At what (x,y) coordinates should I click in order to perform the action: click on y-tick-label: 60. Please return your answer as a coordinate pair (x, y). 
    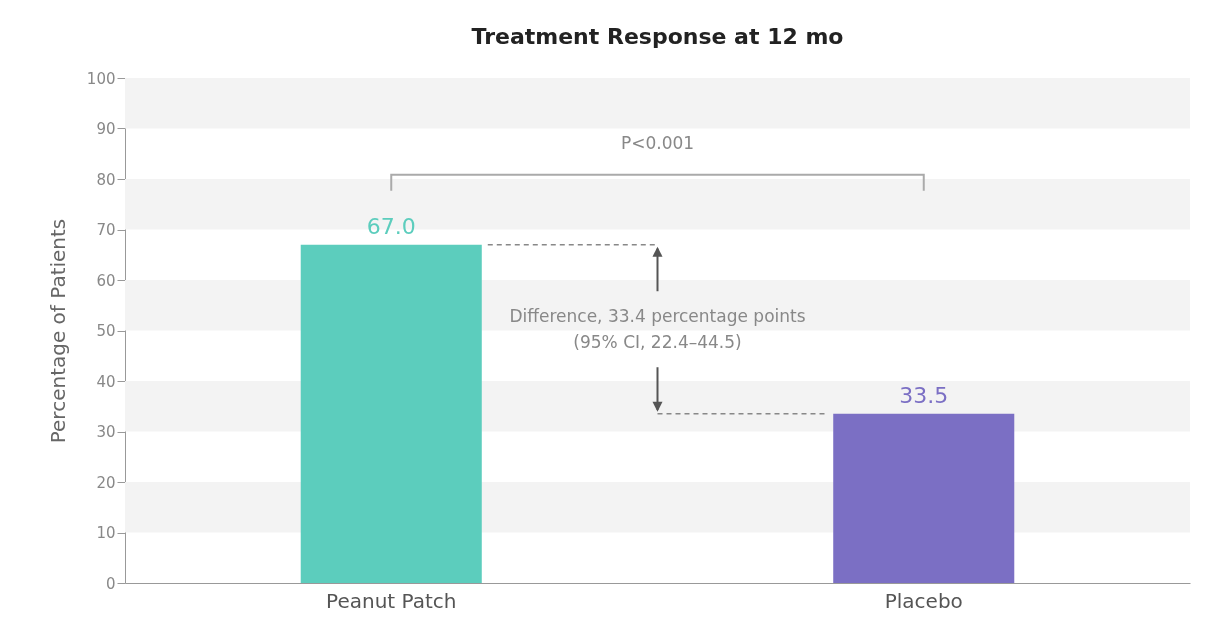
    Looking at the image, I should click on (106, 280).